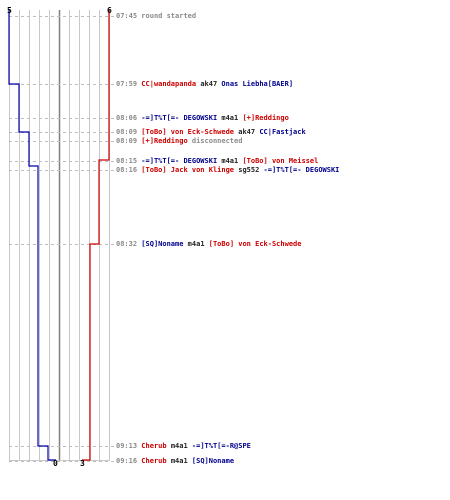  What do you see at coordinates (257, 84) in the screenshot?
I see `player-name: Onas Liebha[BAER]` at bounding box center [257, 84].